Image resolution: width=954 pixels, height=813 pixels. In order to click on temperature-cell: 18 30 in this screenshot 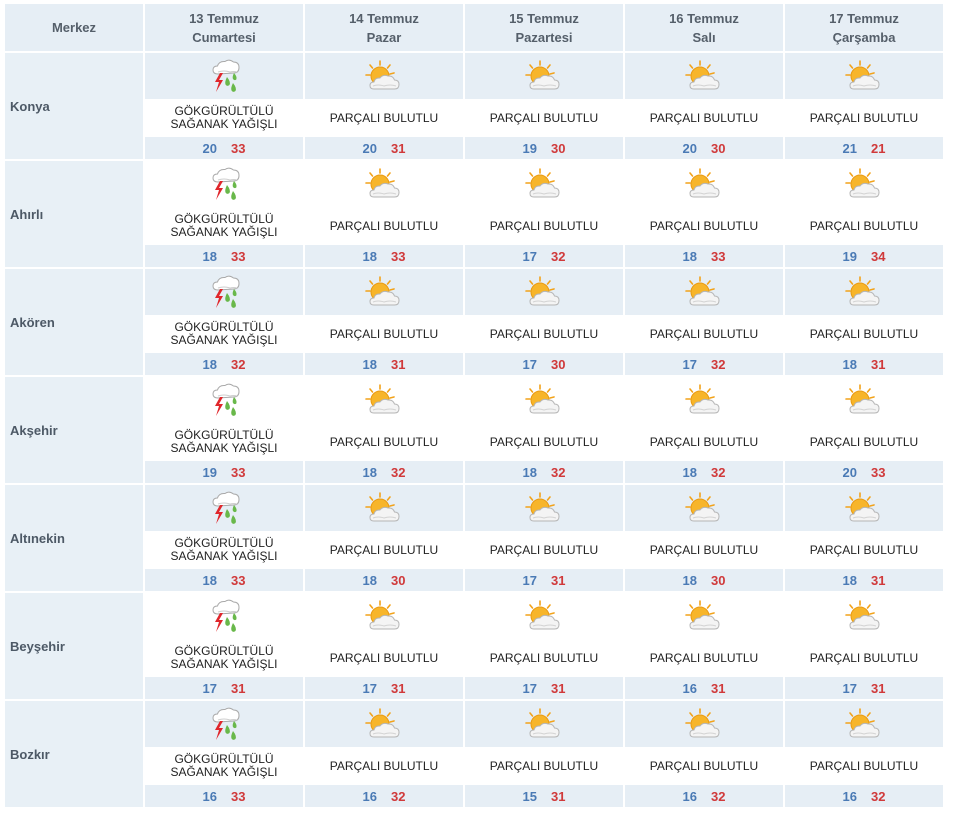, I will do `click(384, 581)`.